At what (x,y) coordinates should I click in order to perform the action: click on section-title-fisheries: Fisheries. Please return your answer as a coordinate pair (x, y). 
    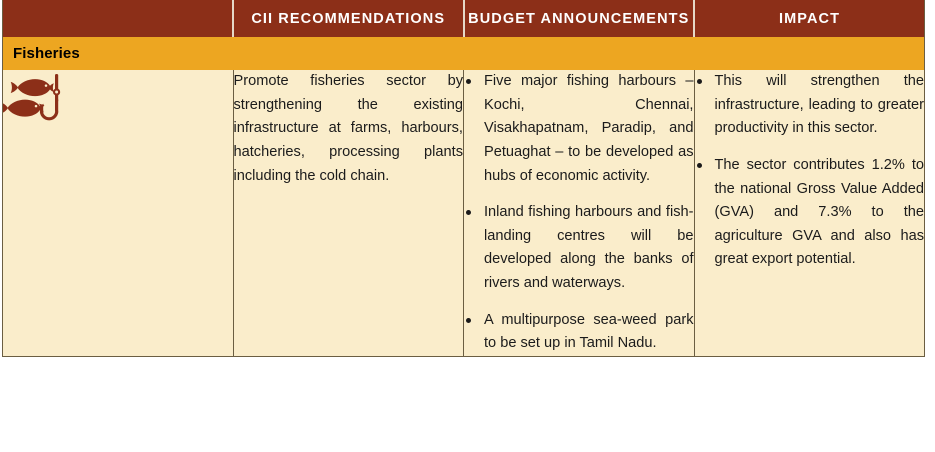
    Looking at the image, I should click on (463, 53).